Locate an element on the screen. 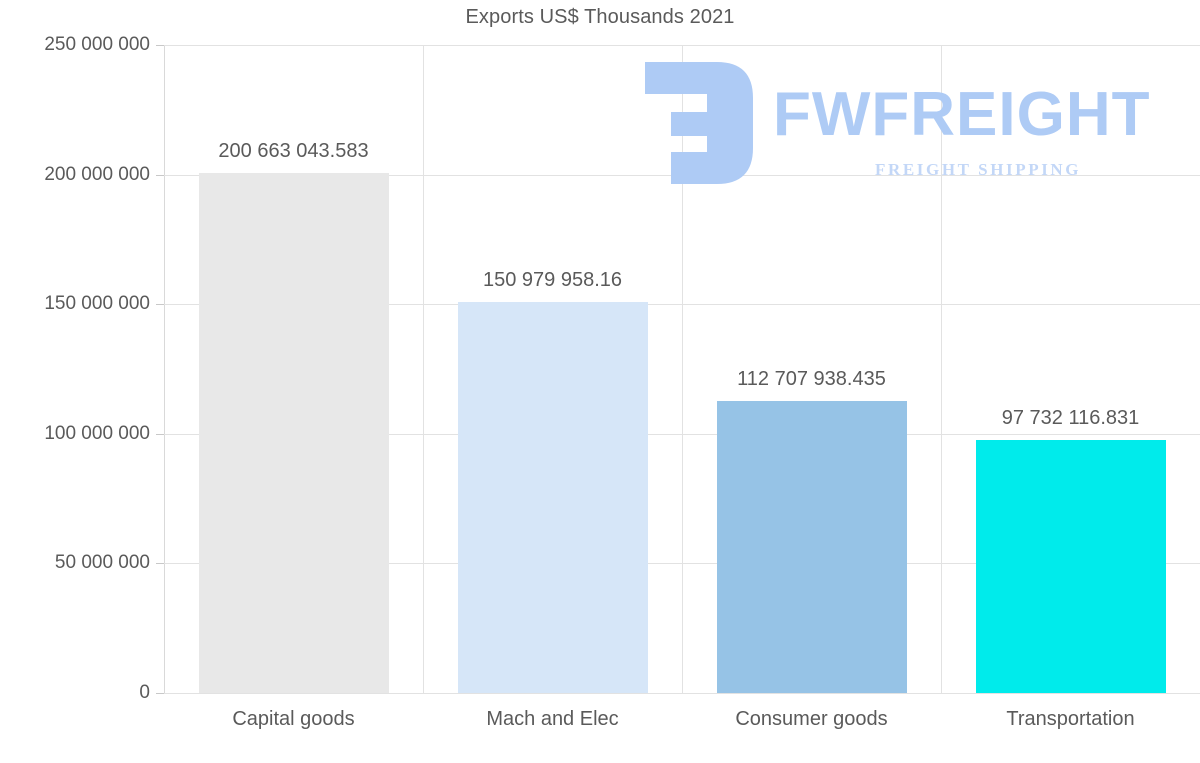  y-axis-tick-label: 50 000 000 is located at coordinates (102, 563).